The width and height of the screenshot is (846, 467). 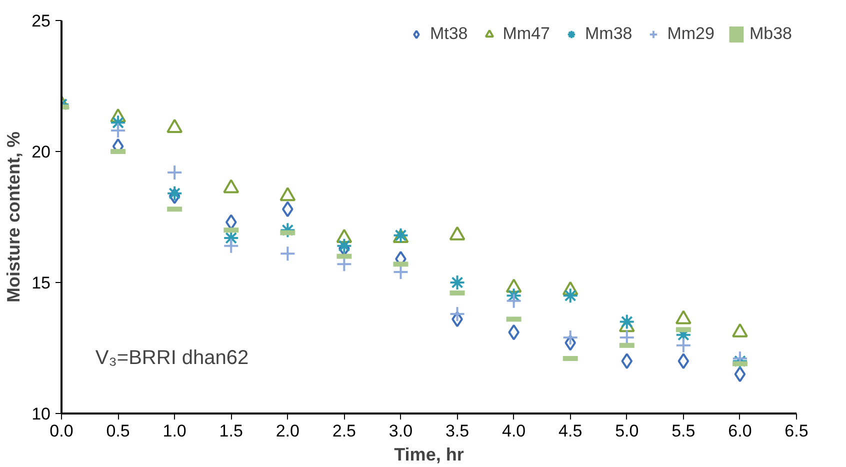 What do you see at coordinates (770, 34) in the screenshot?
I see `legend-label: Mb38` at bounding box center [770, 34].